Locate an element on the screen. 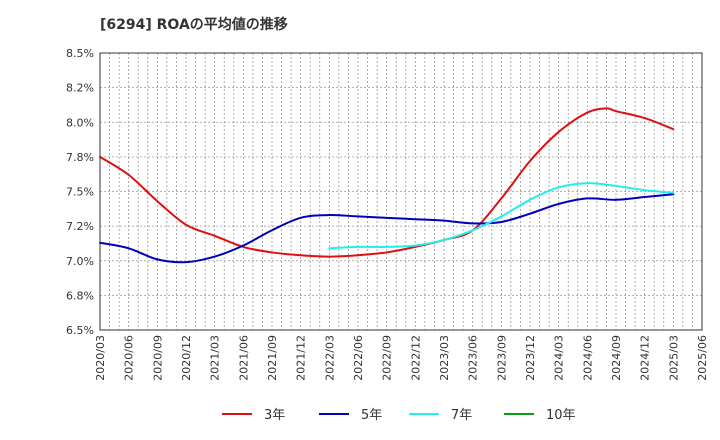 The width and height of the screenshot is (720, 440). x-tick-label: 2021/03 is located at coordinates (215, 358).